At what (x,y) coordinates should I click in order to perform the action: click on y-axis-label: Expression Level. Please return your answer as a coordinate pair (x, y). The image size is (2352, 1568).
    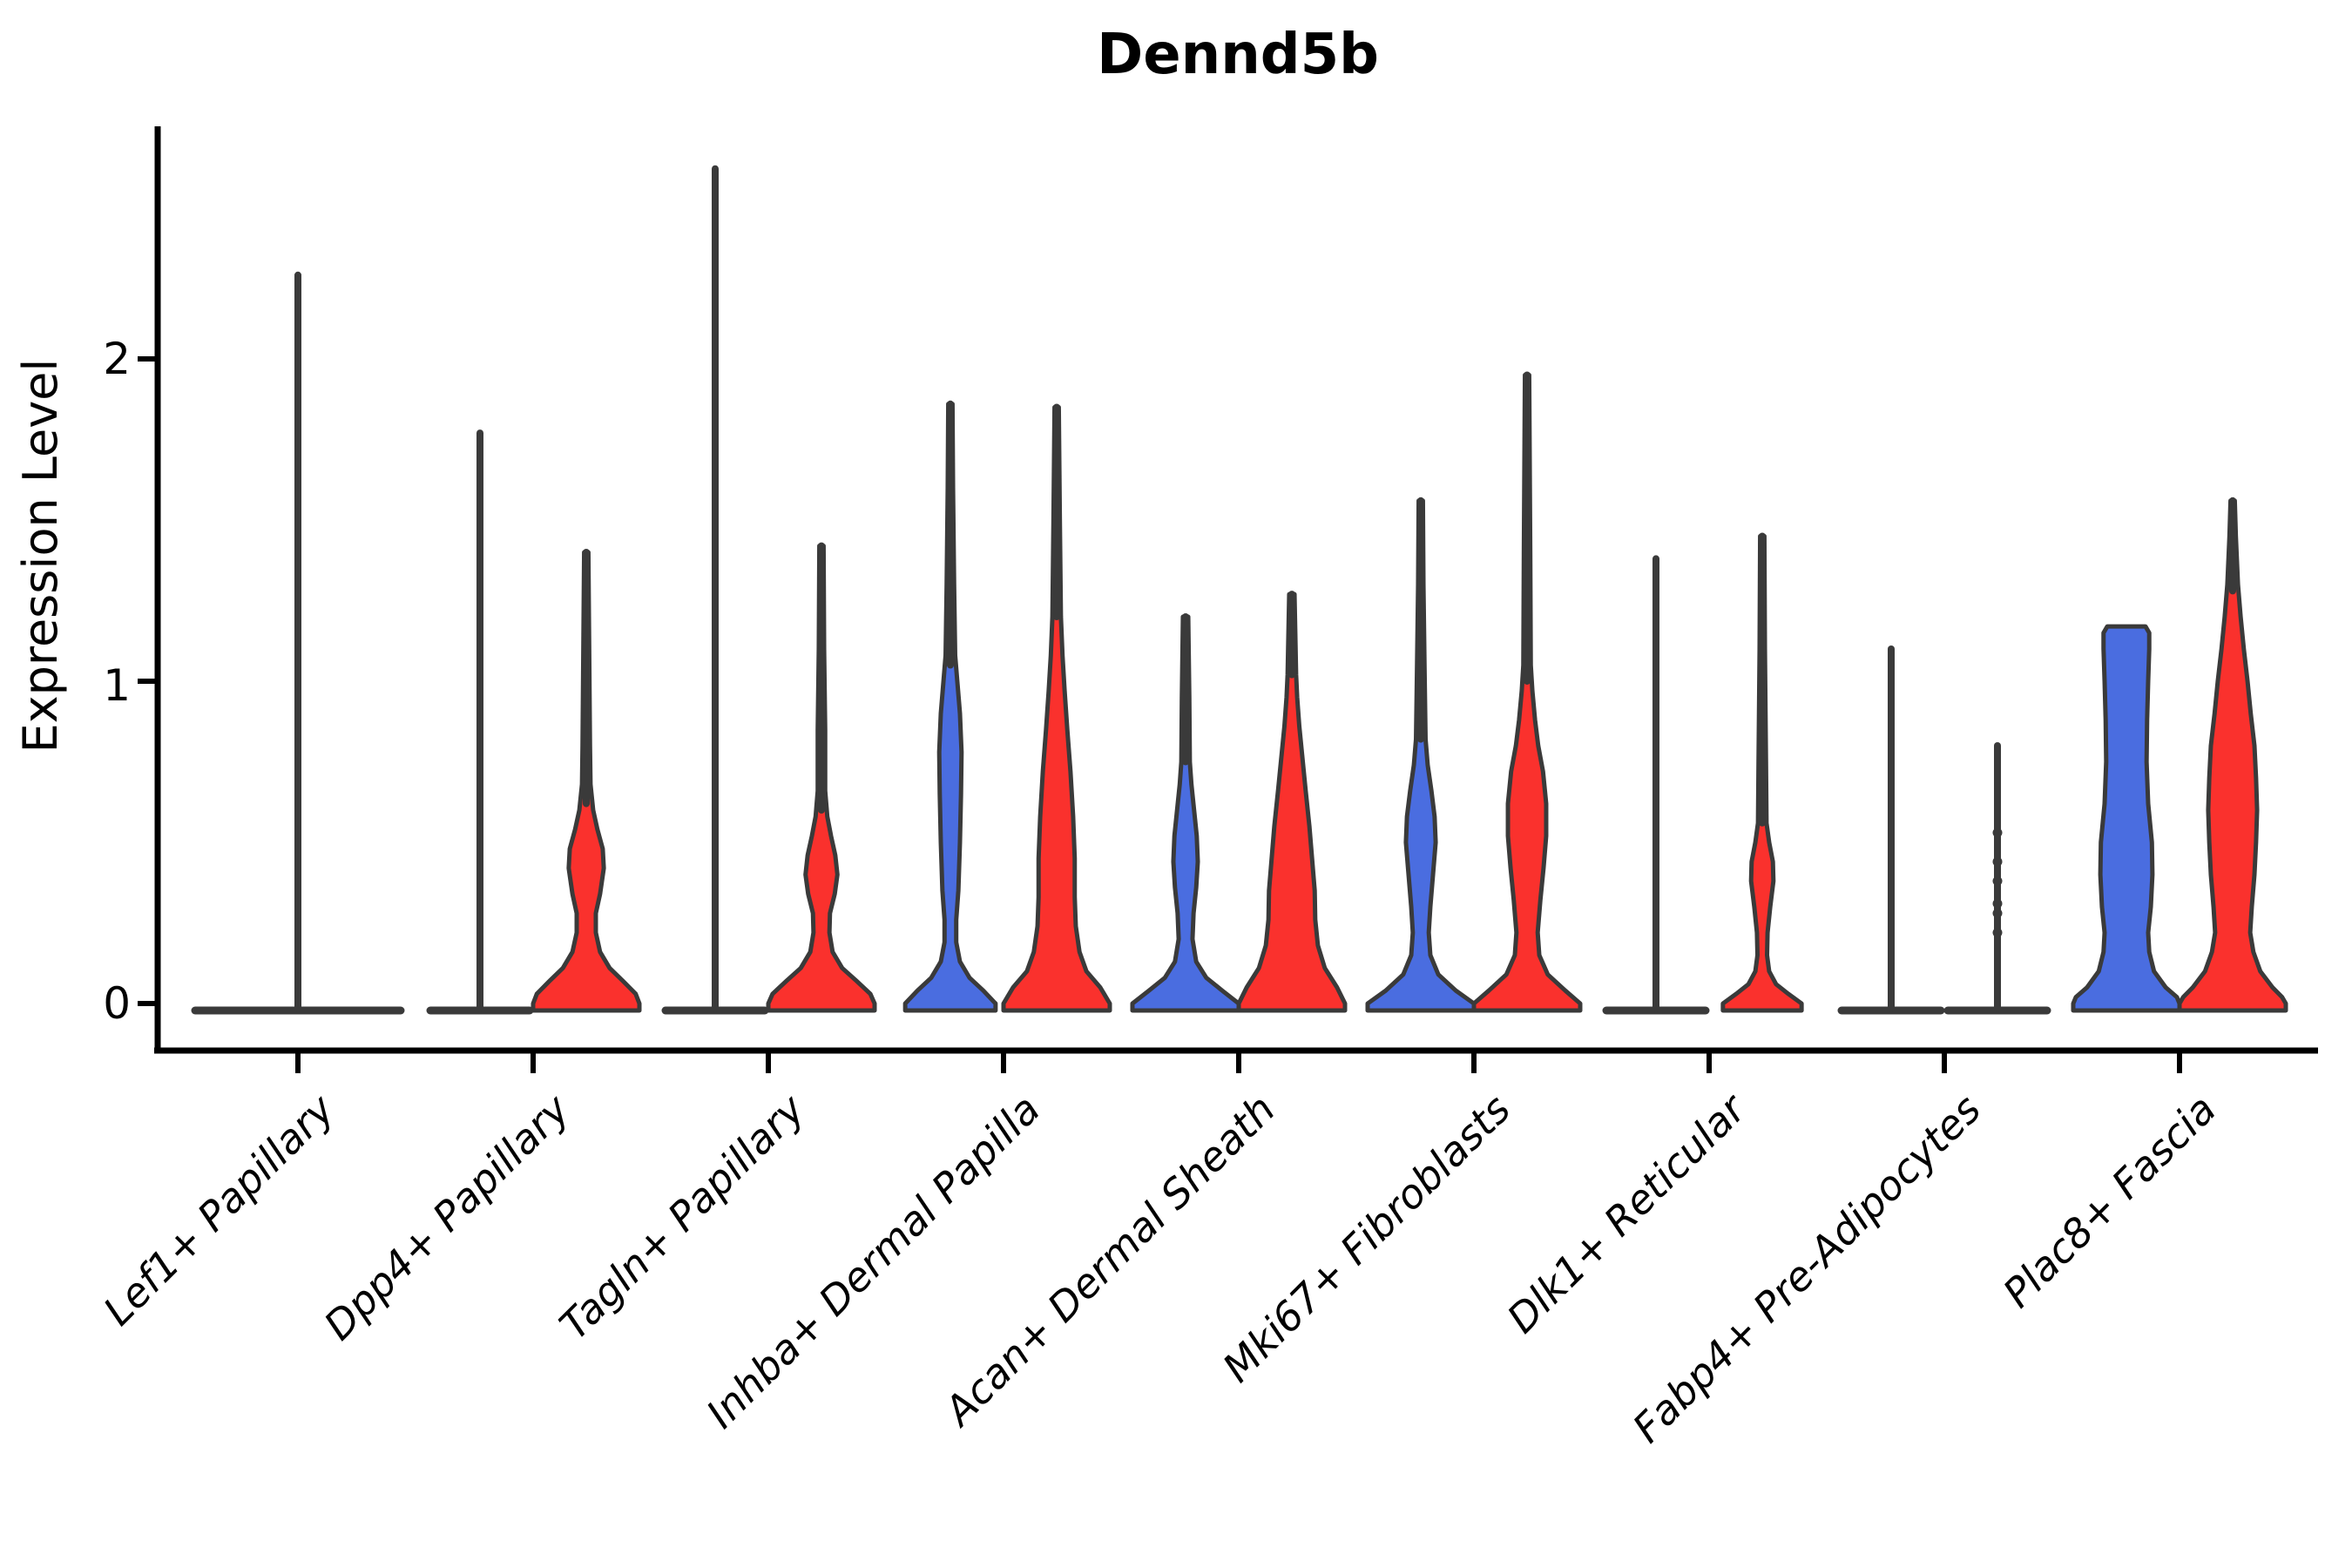
    Looking at the image, I should click on (40, 556).